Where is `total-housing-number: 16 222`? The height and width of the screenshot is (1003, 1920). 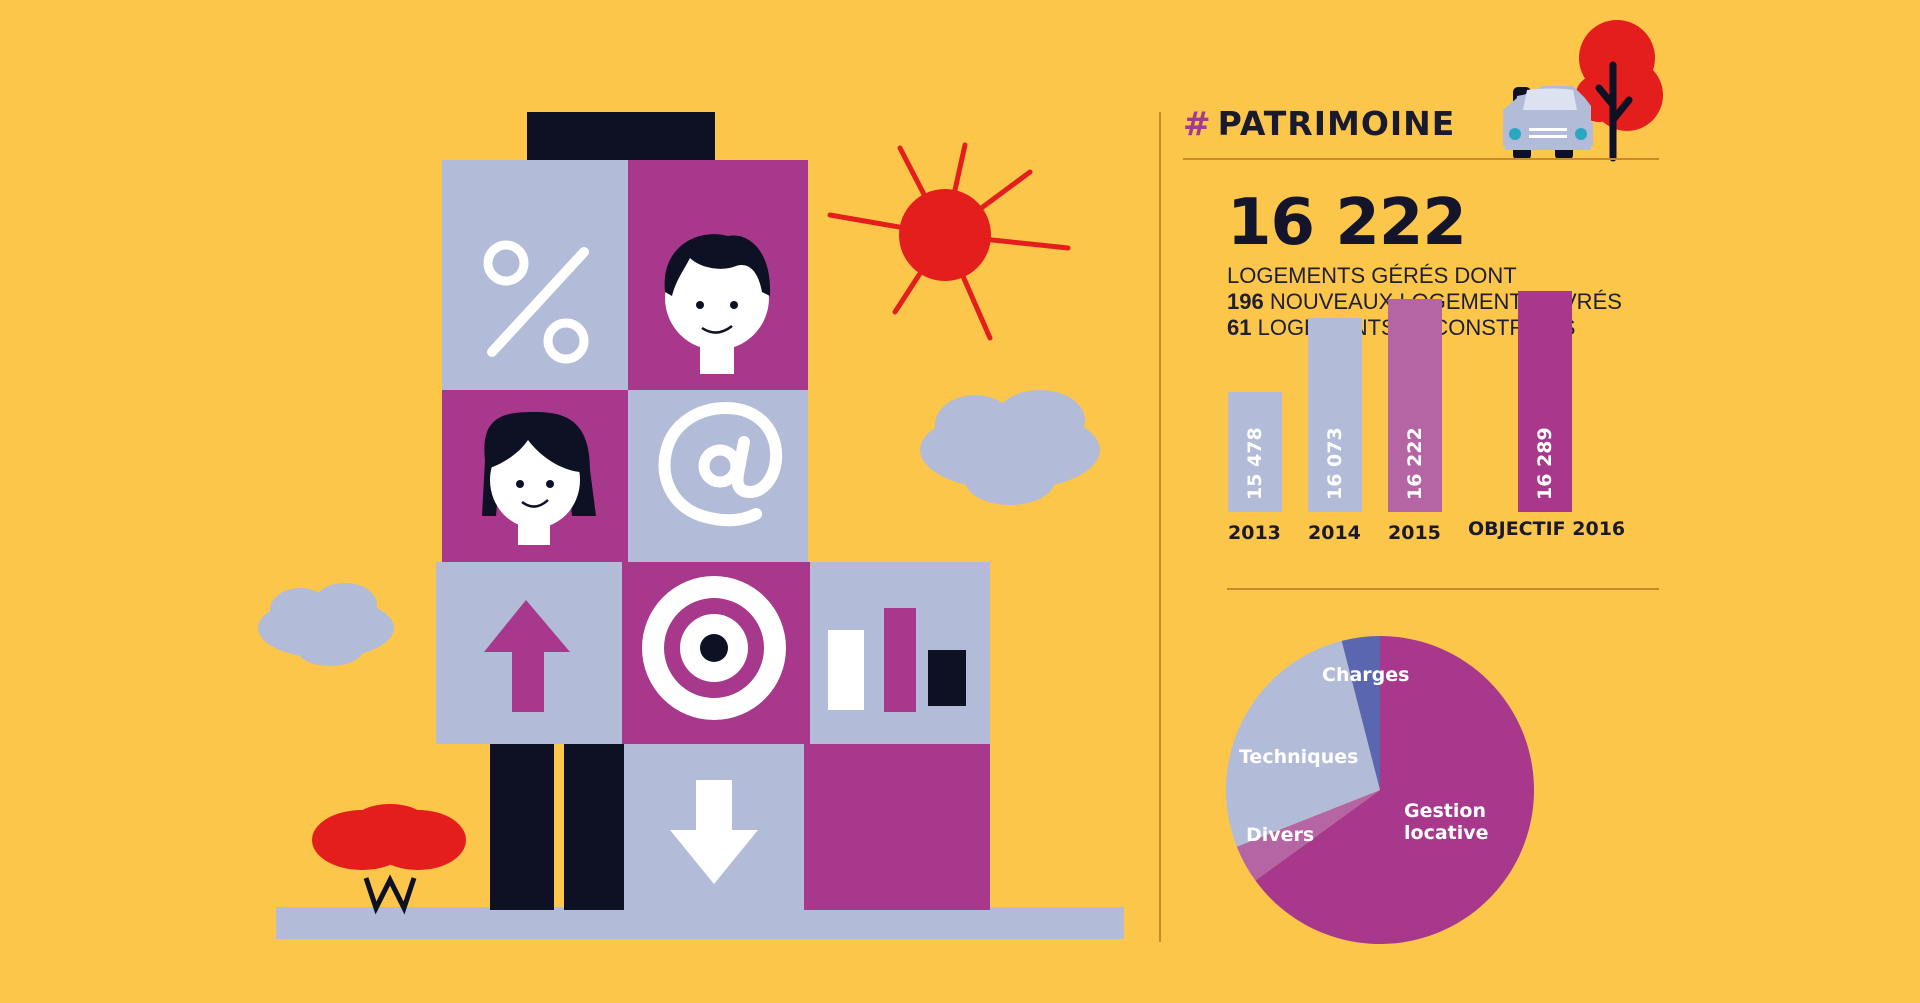
total-housing-number: 16 222 is located at coordinates (1347, 223).